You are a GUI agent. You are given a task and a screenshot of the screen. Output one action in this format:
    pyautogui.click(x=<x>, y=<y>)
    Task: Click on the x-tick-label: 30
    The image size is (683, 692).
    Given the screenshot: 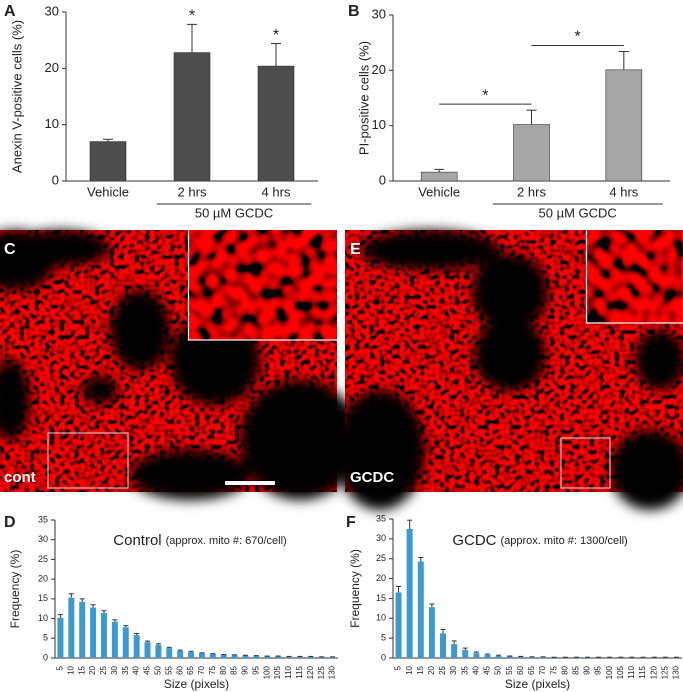 What is the action you would take?
    pyautogui.click(x=114, y=669)
    